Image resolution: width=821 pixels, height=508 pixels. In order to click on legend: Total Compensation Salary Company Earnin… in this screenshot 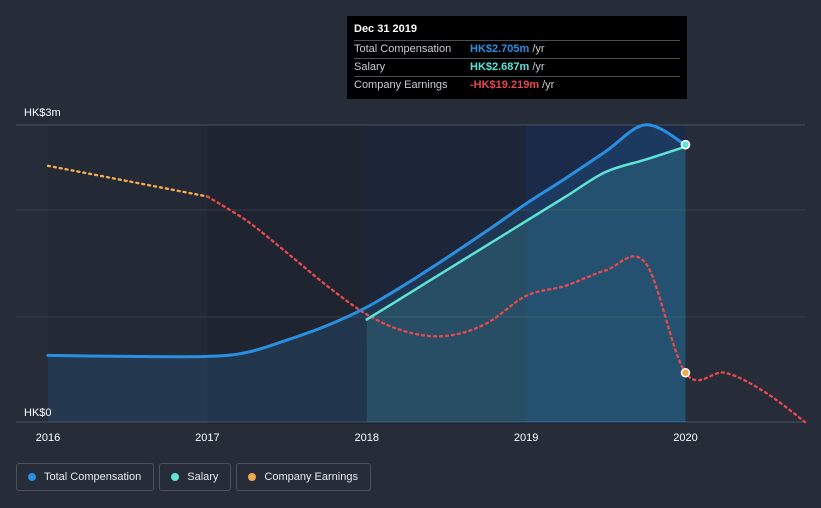, I will do `click(193, 477)`.